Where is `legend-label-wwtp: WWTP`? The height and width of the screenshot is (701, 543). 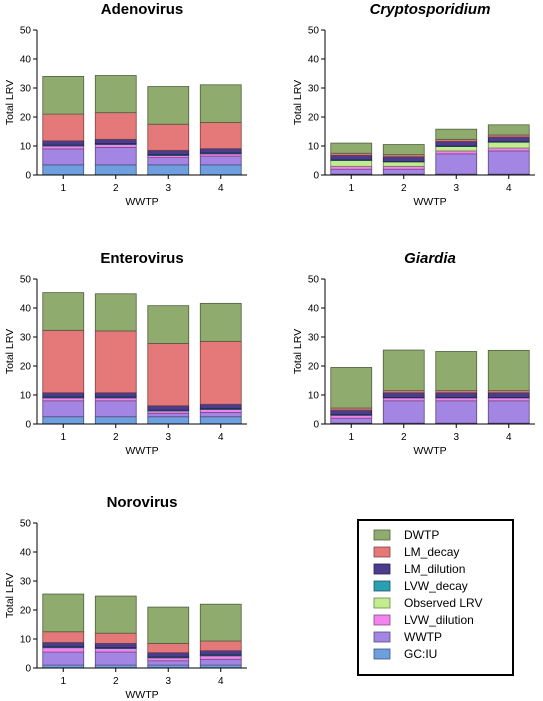
legend-label-wwtp: WWTP is located at coordinates (423, 637).